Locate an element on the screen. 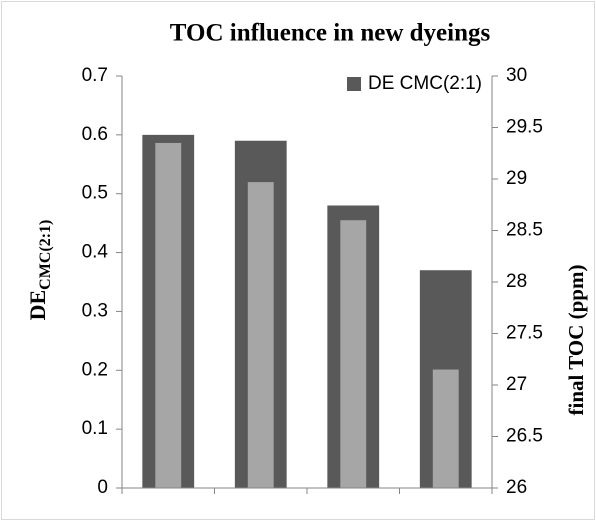 The width and height of the screenshot is (596, 521). chart-title: TOC influence in new dyeings is located at coordinates (330, 33).